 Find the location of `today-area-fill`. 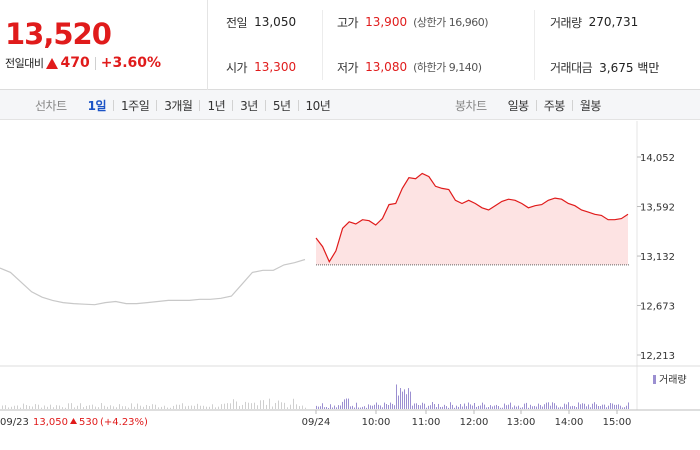

today-area-fill is located at coordinates (472, 219).